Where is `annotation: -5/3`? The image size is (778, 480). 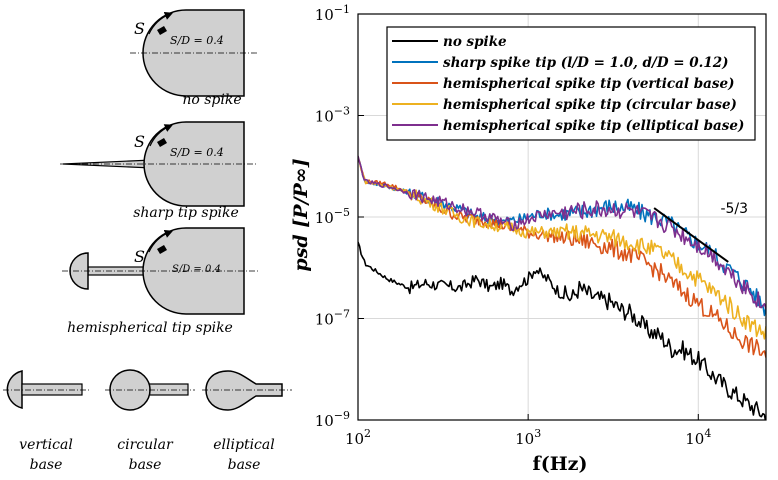
annotation: -5/3 is located at coordinates (700, 232).